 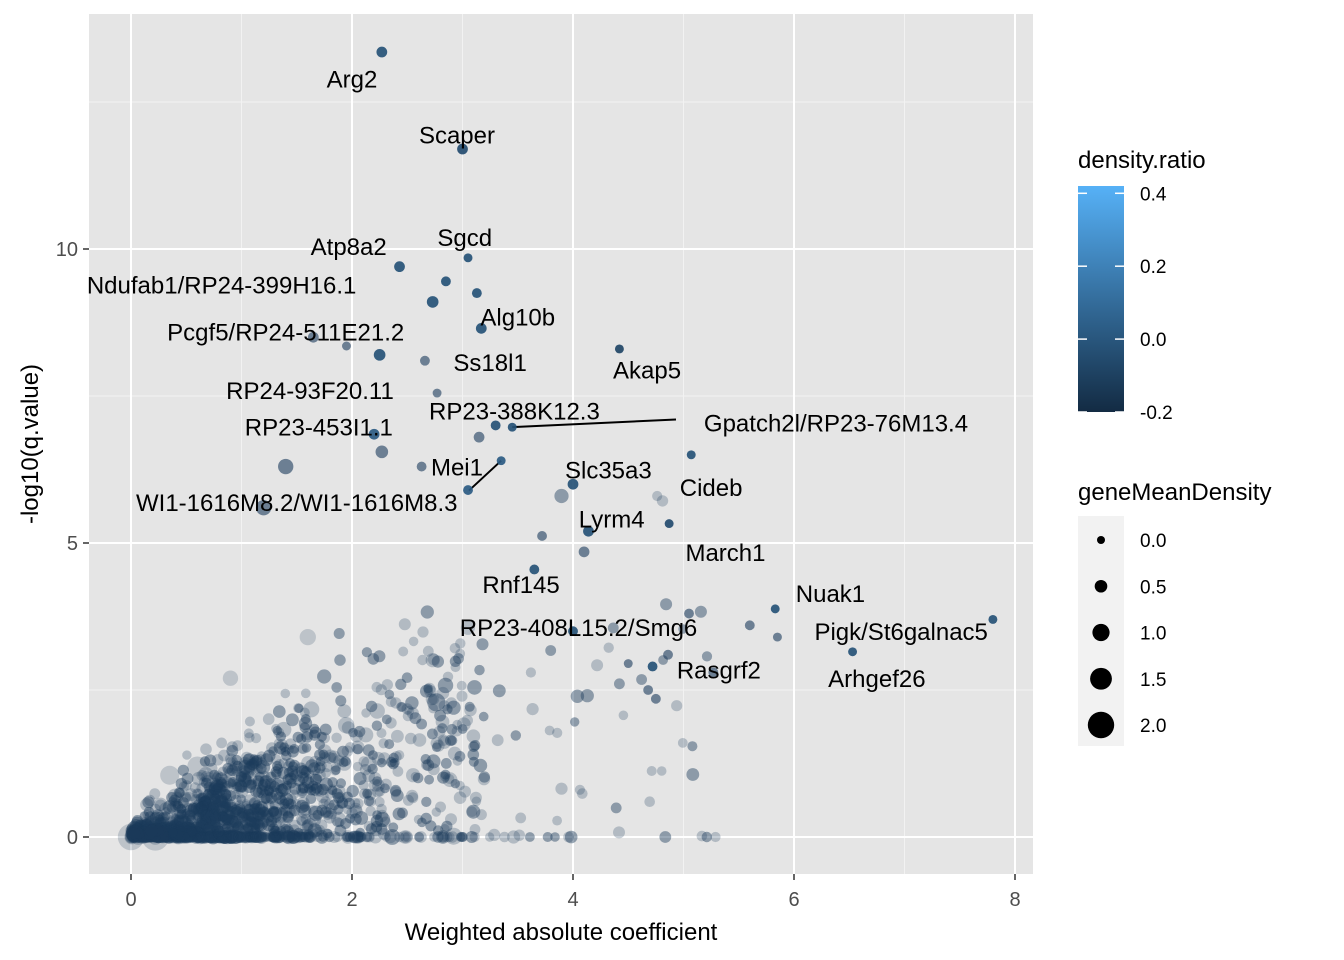 What do you see at coordinates (457, 135) in the screenshot?
I see `gene-label: Scaper` at bounding box center [457, 135].